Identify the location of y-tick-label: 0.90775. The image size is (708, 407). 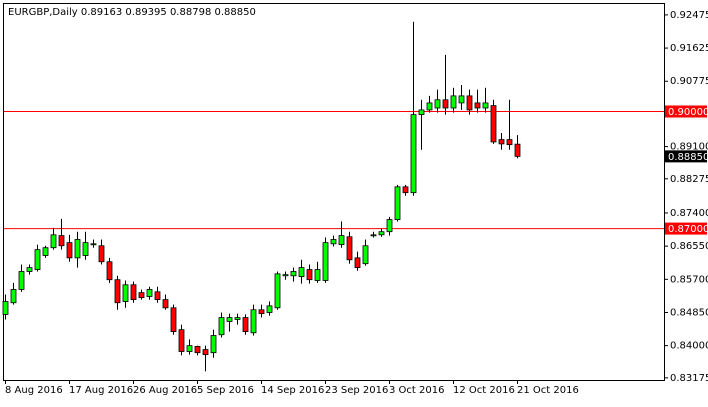
(689, 81).